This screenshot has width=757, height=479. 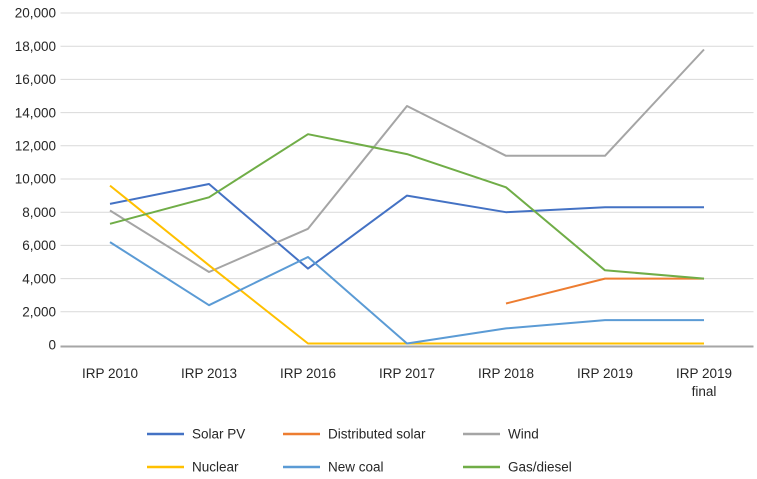 I want to click on x-axis-category-label: IRP 2018, so click(x=506, y=373).